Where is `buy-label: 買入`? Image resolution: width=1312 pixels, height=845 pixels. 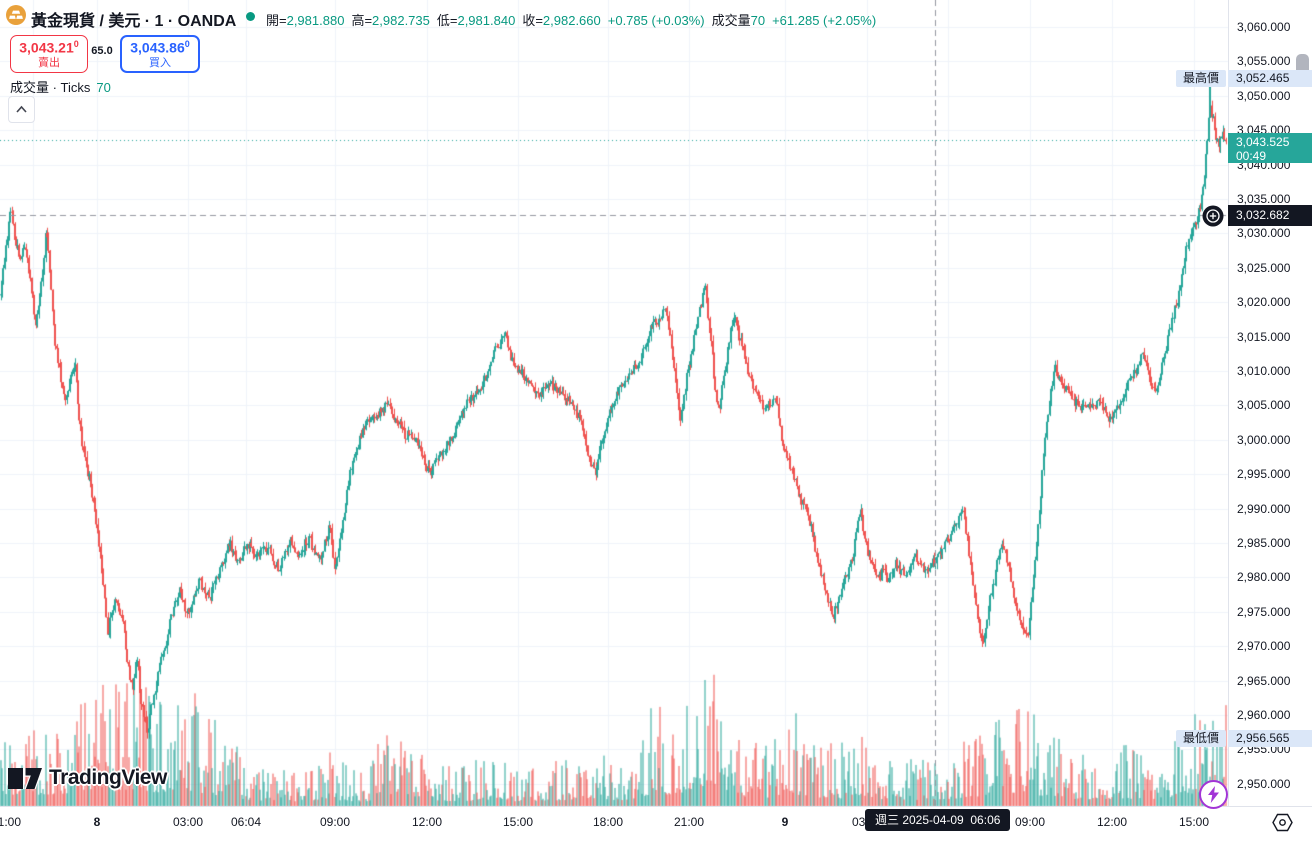
buy-label: 買入 is located at coordinates (160, 62).